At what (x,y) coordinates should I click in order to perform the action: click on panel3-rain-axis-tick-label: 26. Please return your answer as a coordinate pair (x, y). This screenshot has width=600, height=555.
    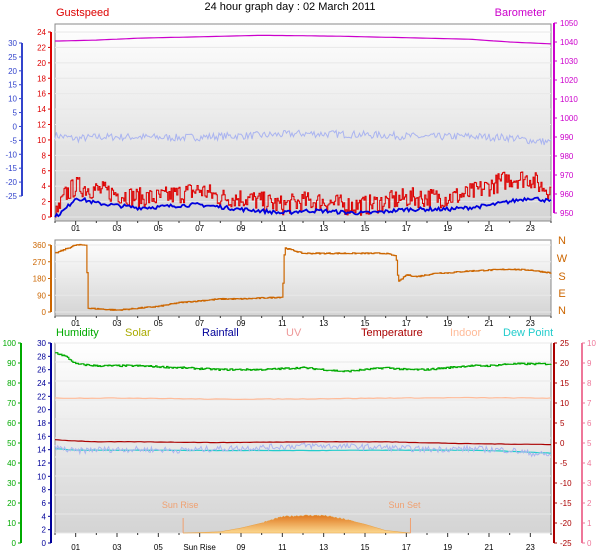
    Looking at the image, I should click on (41, 370).